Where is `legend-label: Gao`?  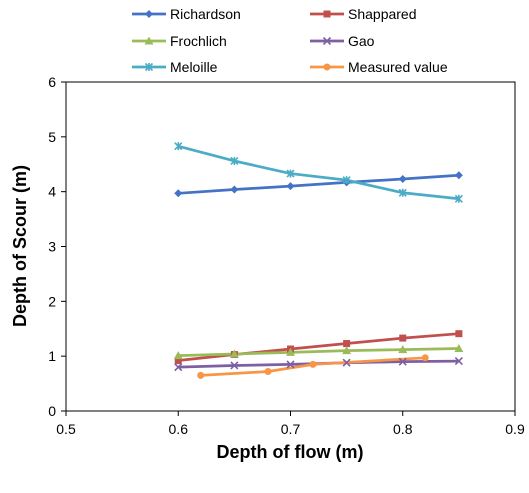 legend-label: Gao is located at coordinates (361, 41).